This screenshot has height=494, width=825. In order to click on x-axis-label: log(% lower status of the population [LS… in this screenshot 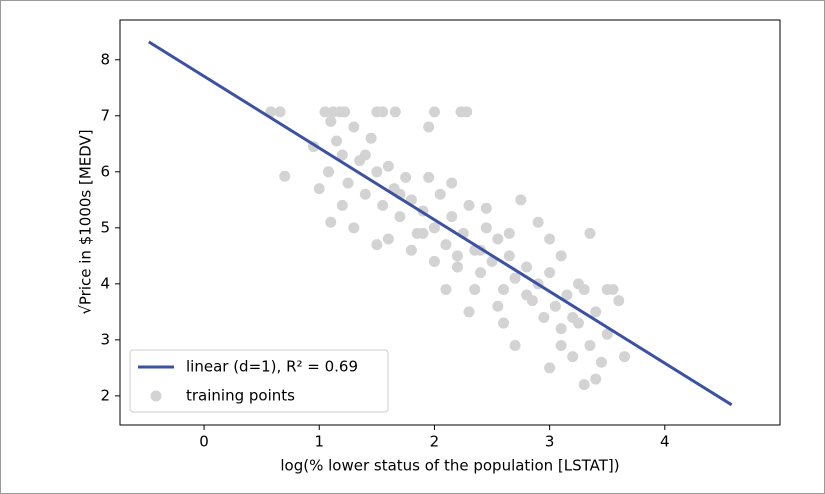, I will do `click(449, 466)`.